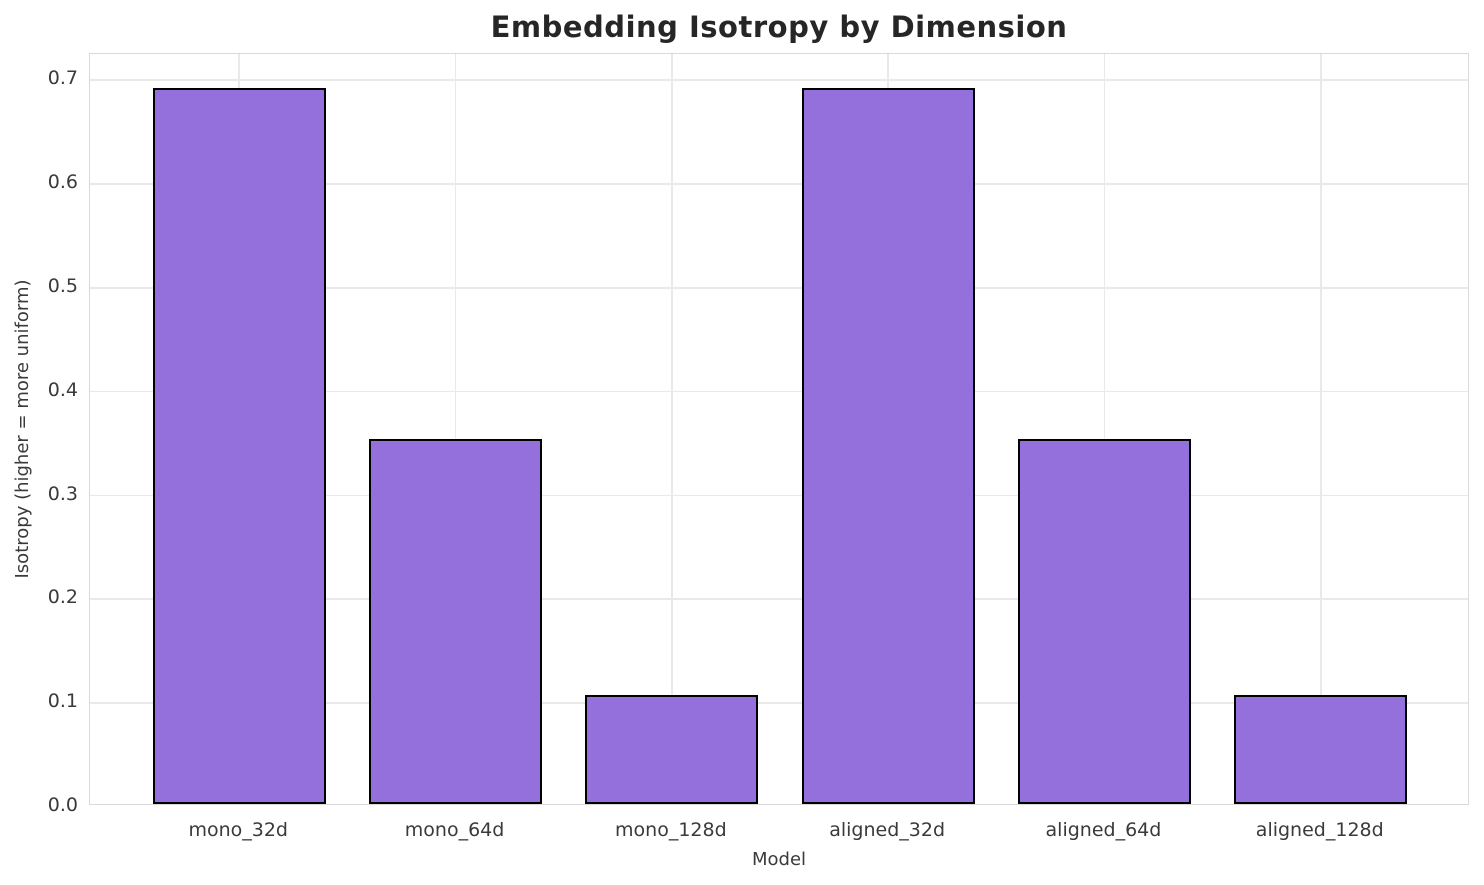 Image resolution: width=1484 pixels, height=885 pixels. I want to click on x-tick-label-mono_32d: mono_32d, so click(238, 830).